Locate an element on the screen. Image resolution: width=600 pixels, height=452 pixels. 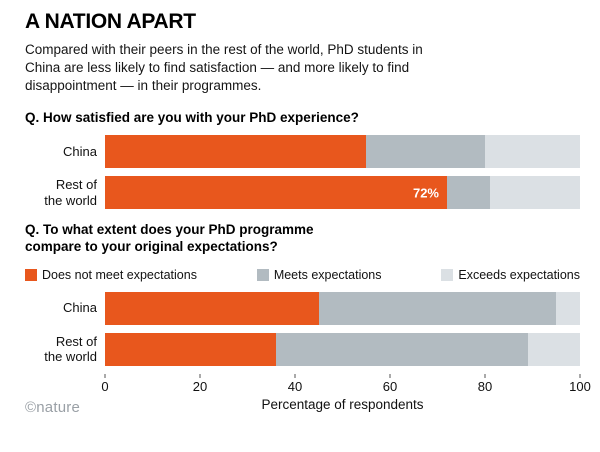
bar-row: Rest of the world 72% is located at coordinates (302, 193).